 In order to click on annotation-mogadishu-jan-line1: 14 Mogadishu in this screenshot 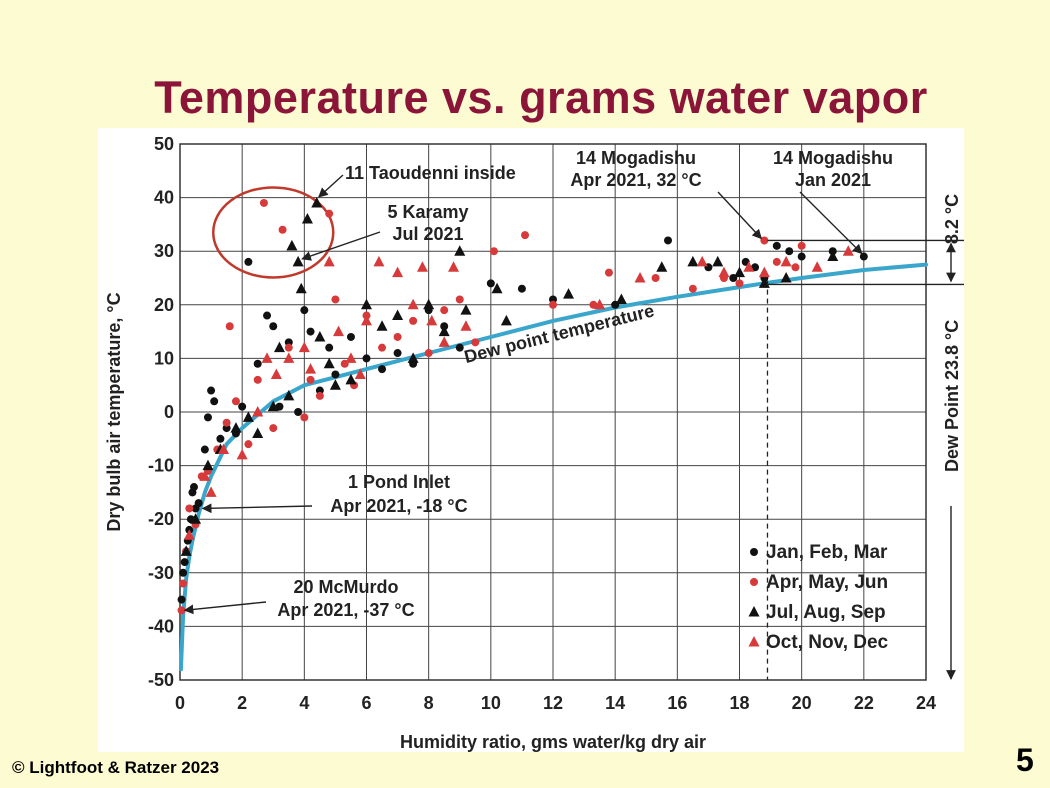, I will do `click(833, 158)`.